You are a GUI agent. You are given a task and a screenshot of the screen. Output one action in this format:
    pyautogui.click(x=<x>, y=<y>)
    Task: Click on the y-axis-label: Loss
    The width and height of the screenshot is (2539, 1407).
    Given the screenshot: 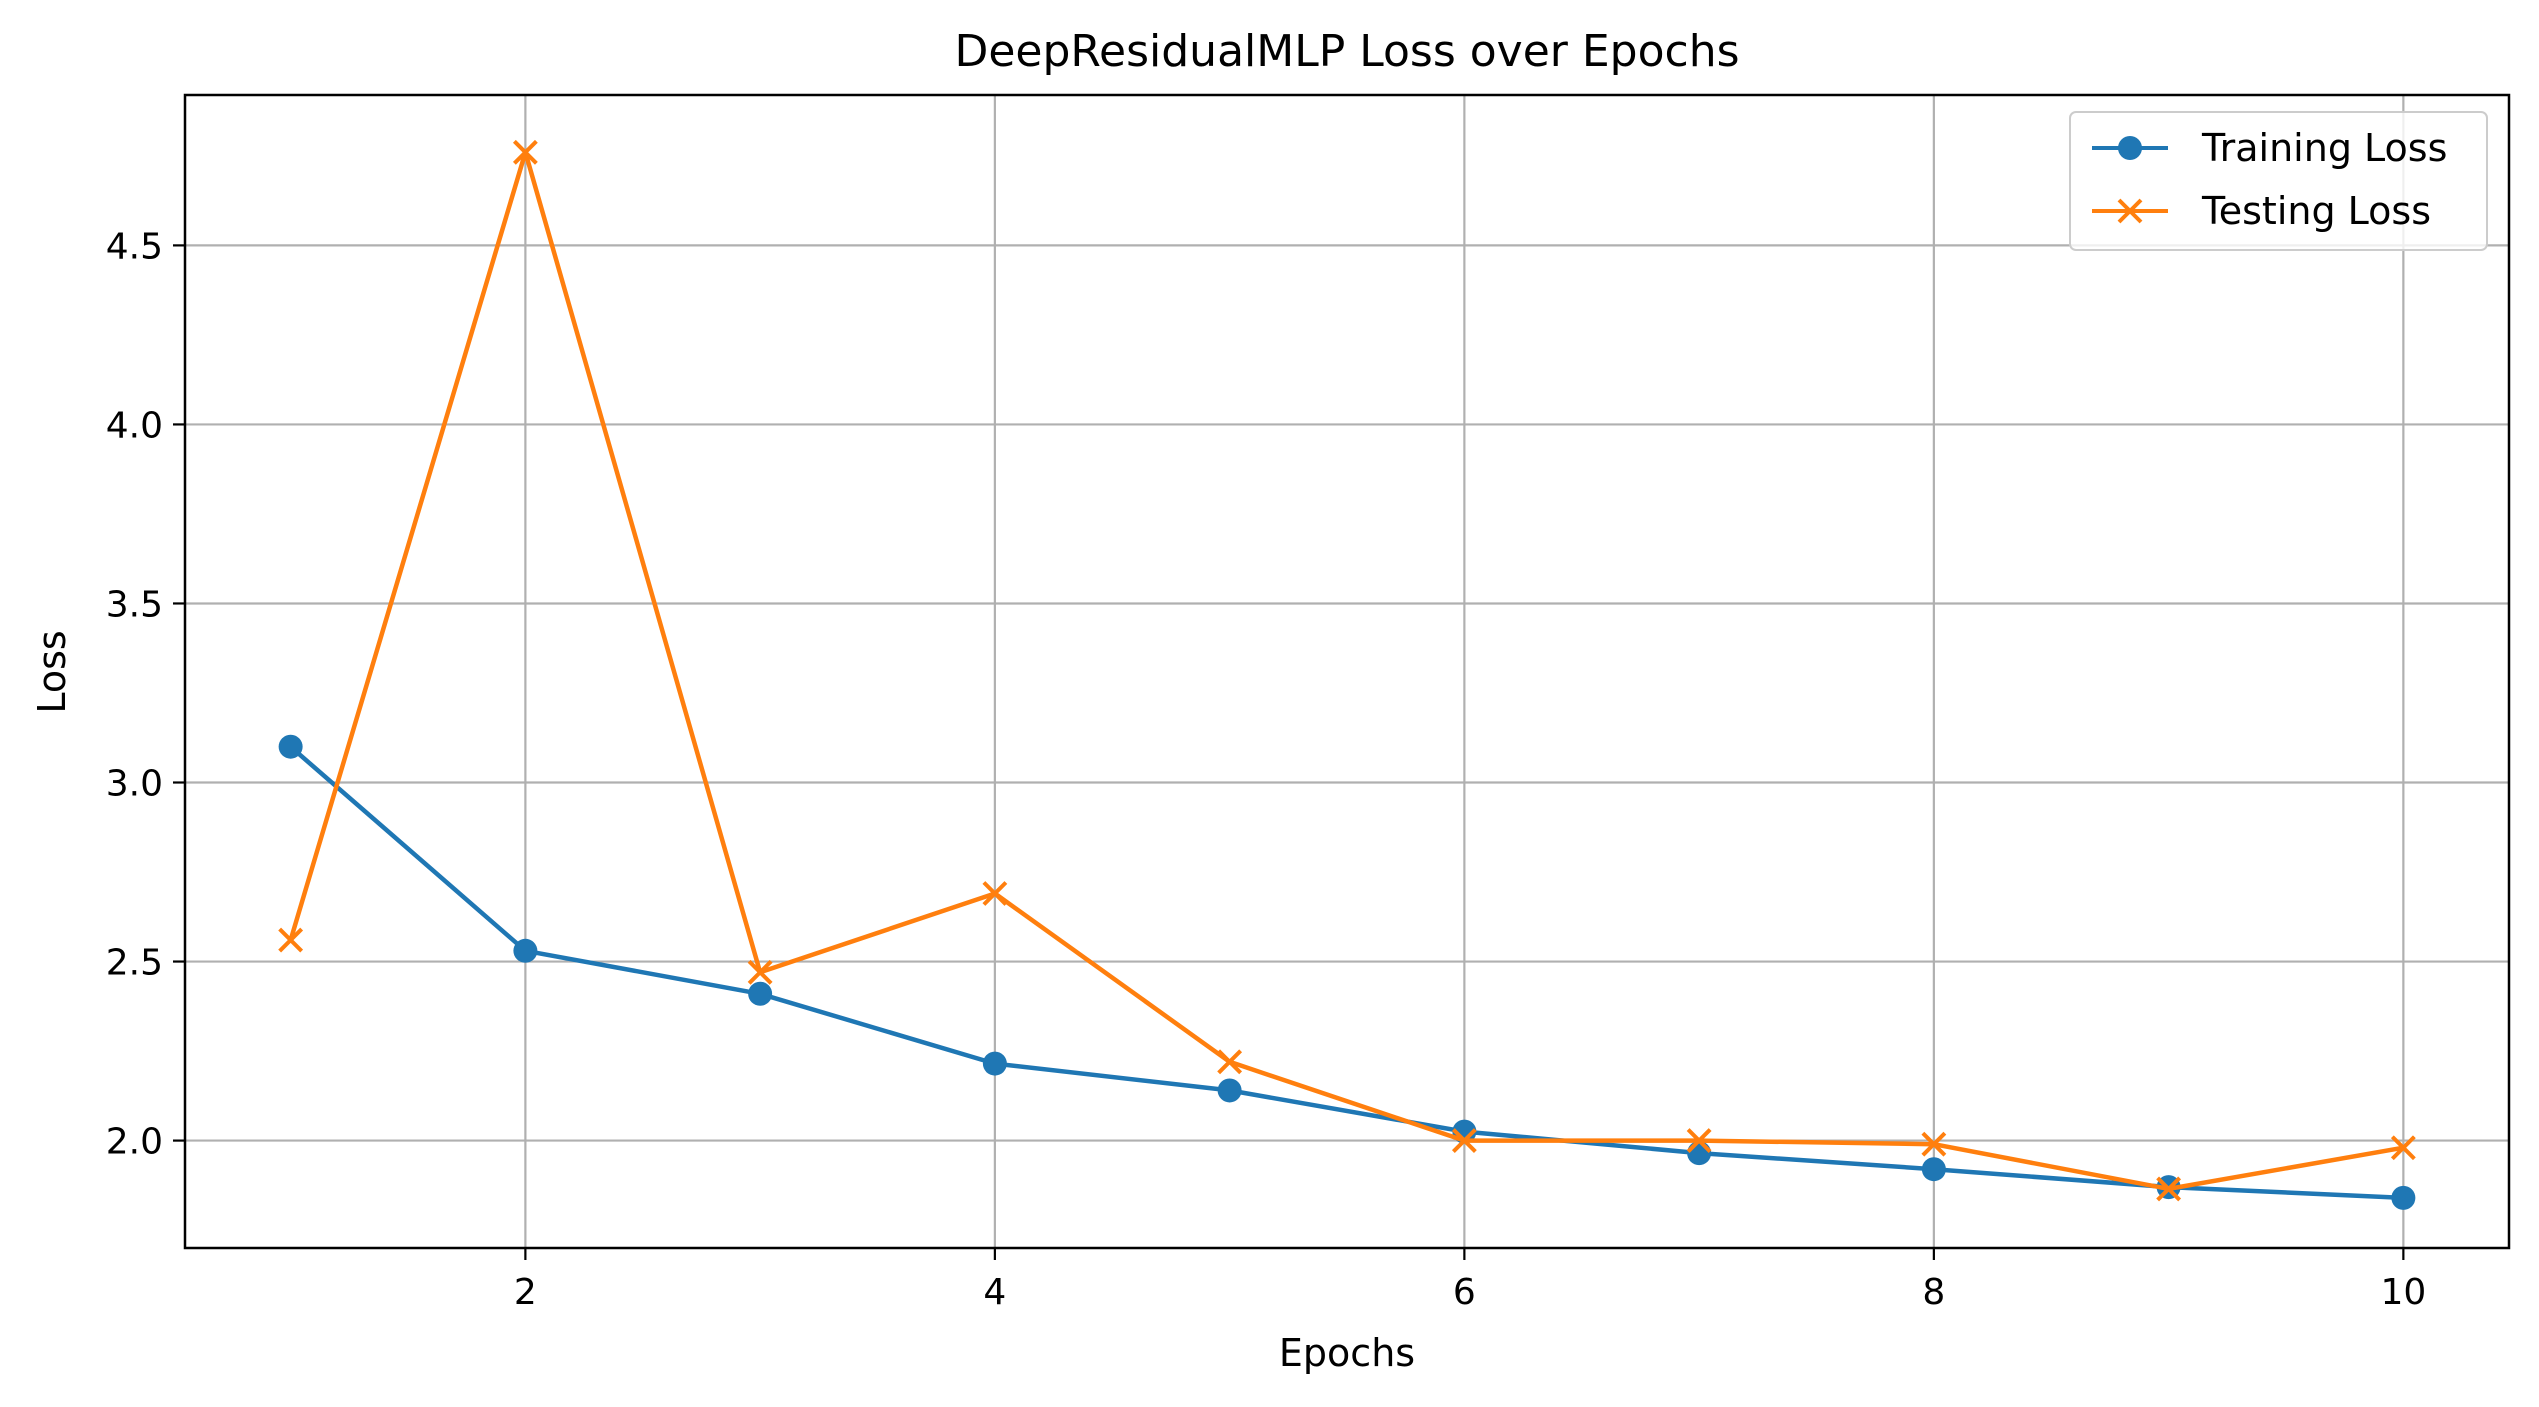 What is the action you would take?
    pyautogui.click(x=52, y=671)
    